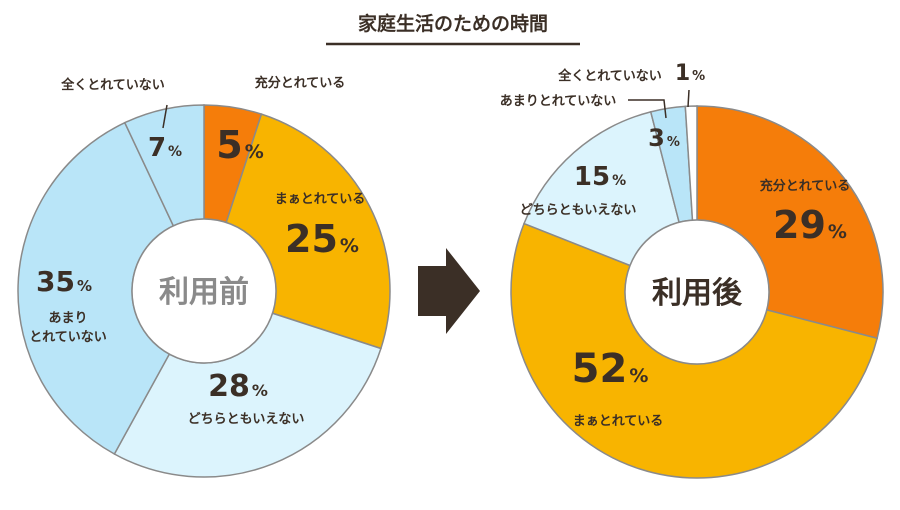  Describe the element at coordinates (664, 138) in the screenshot. I see `slice-value-label: 3%` at that location.